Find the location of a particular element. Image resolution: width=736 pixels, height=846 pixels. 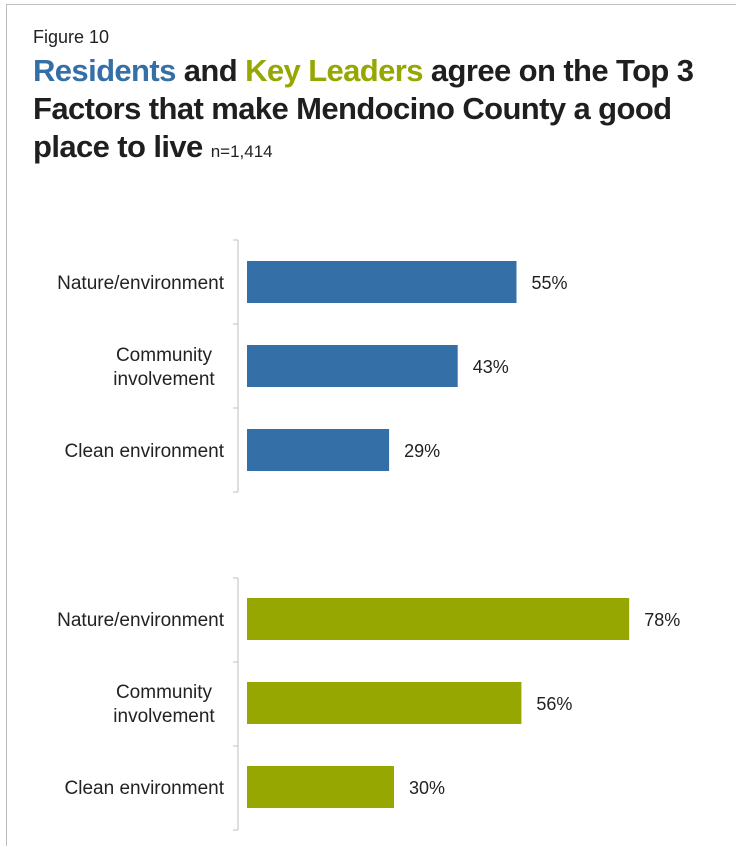

value-label: 55% is located at coordinates (550, 283).